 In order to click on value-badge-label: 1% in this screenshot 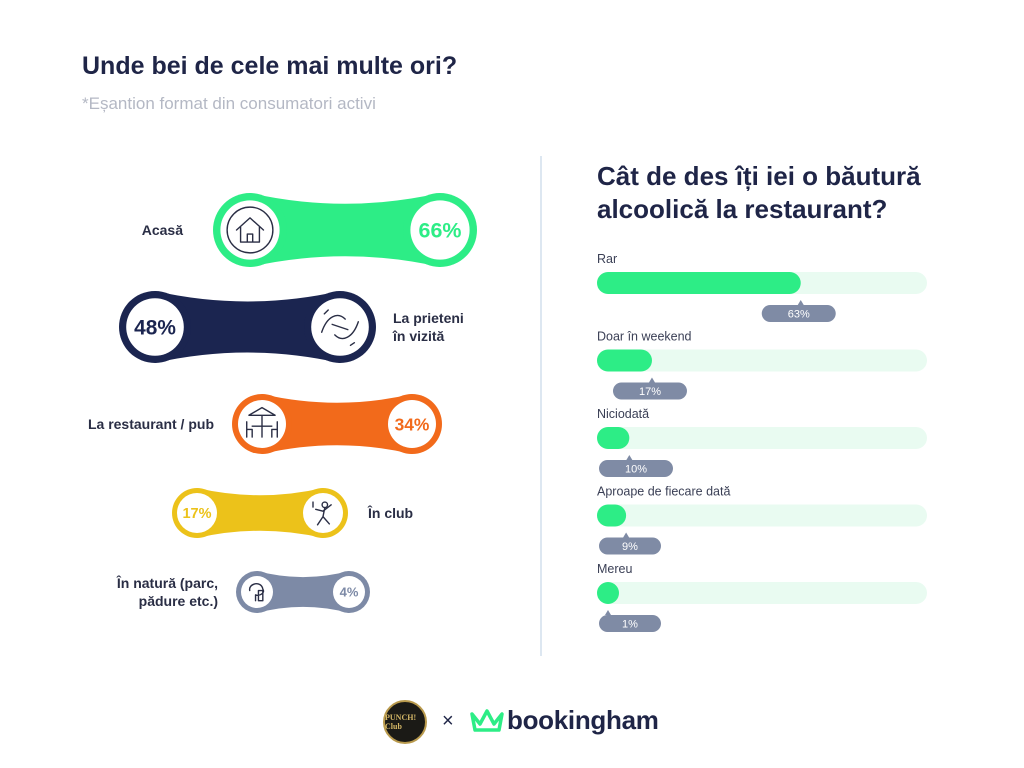, I will do `click(630, 625)`.